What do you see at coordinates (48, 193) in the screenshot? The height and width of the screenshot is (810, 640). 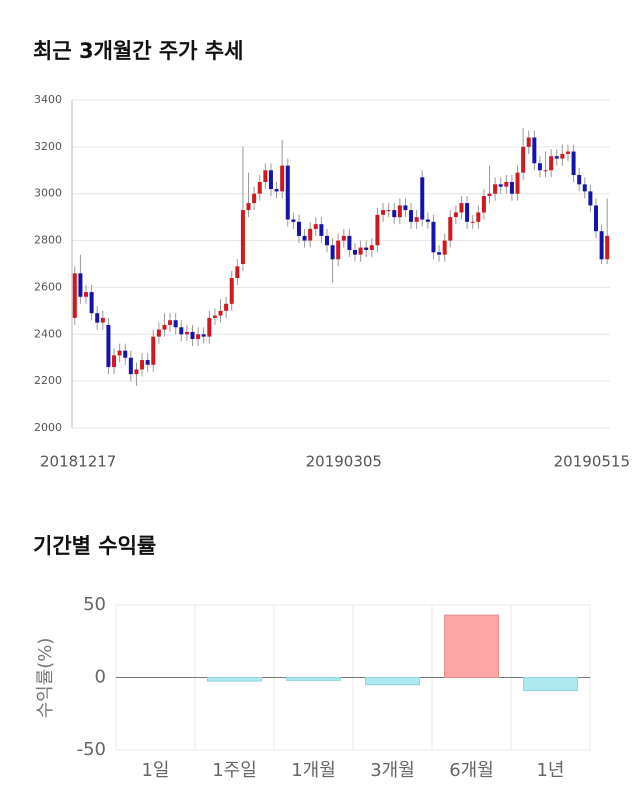 I see `y-tick-label: 3000` at bounding box center [48, 193].